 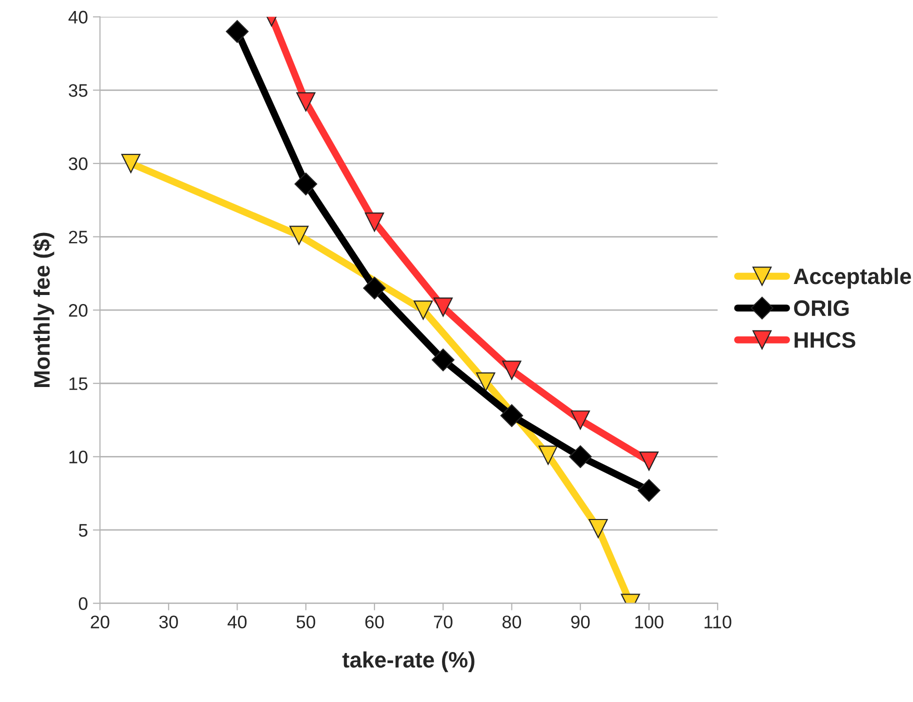 What do you see at coordinates (78, 457) in the screenshot?
I see `y-tick-label: 10` at bounding box center [78, 457].